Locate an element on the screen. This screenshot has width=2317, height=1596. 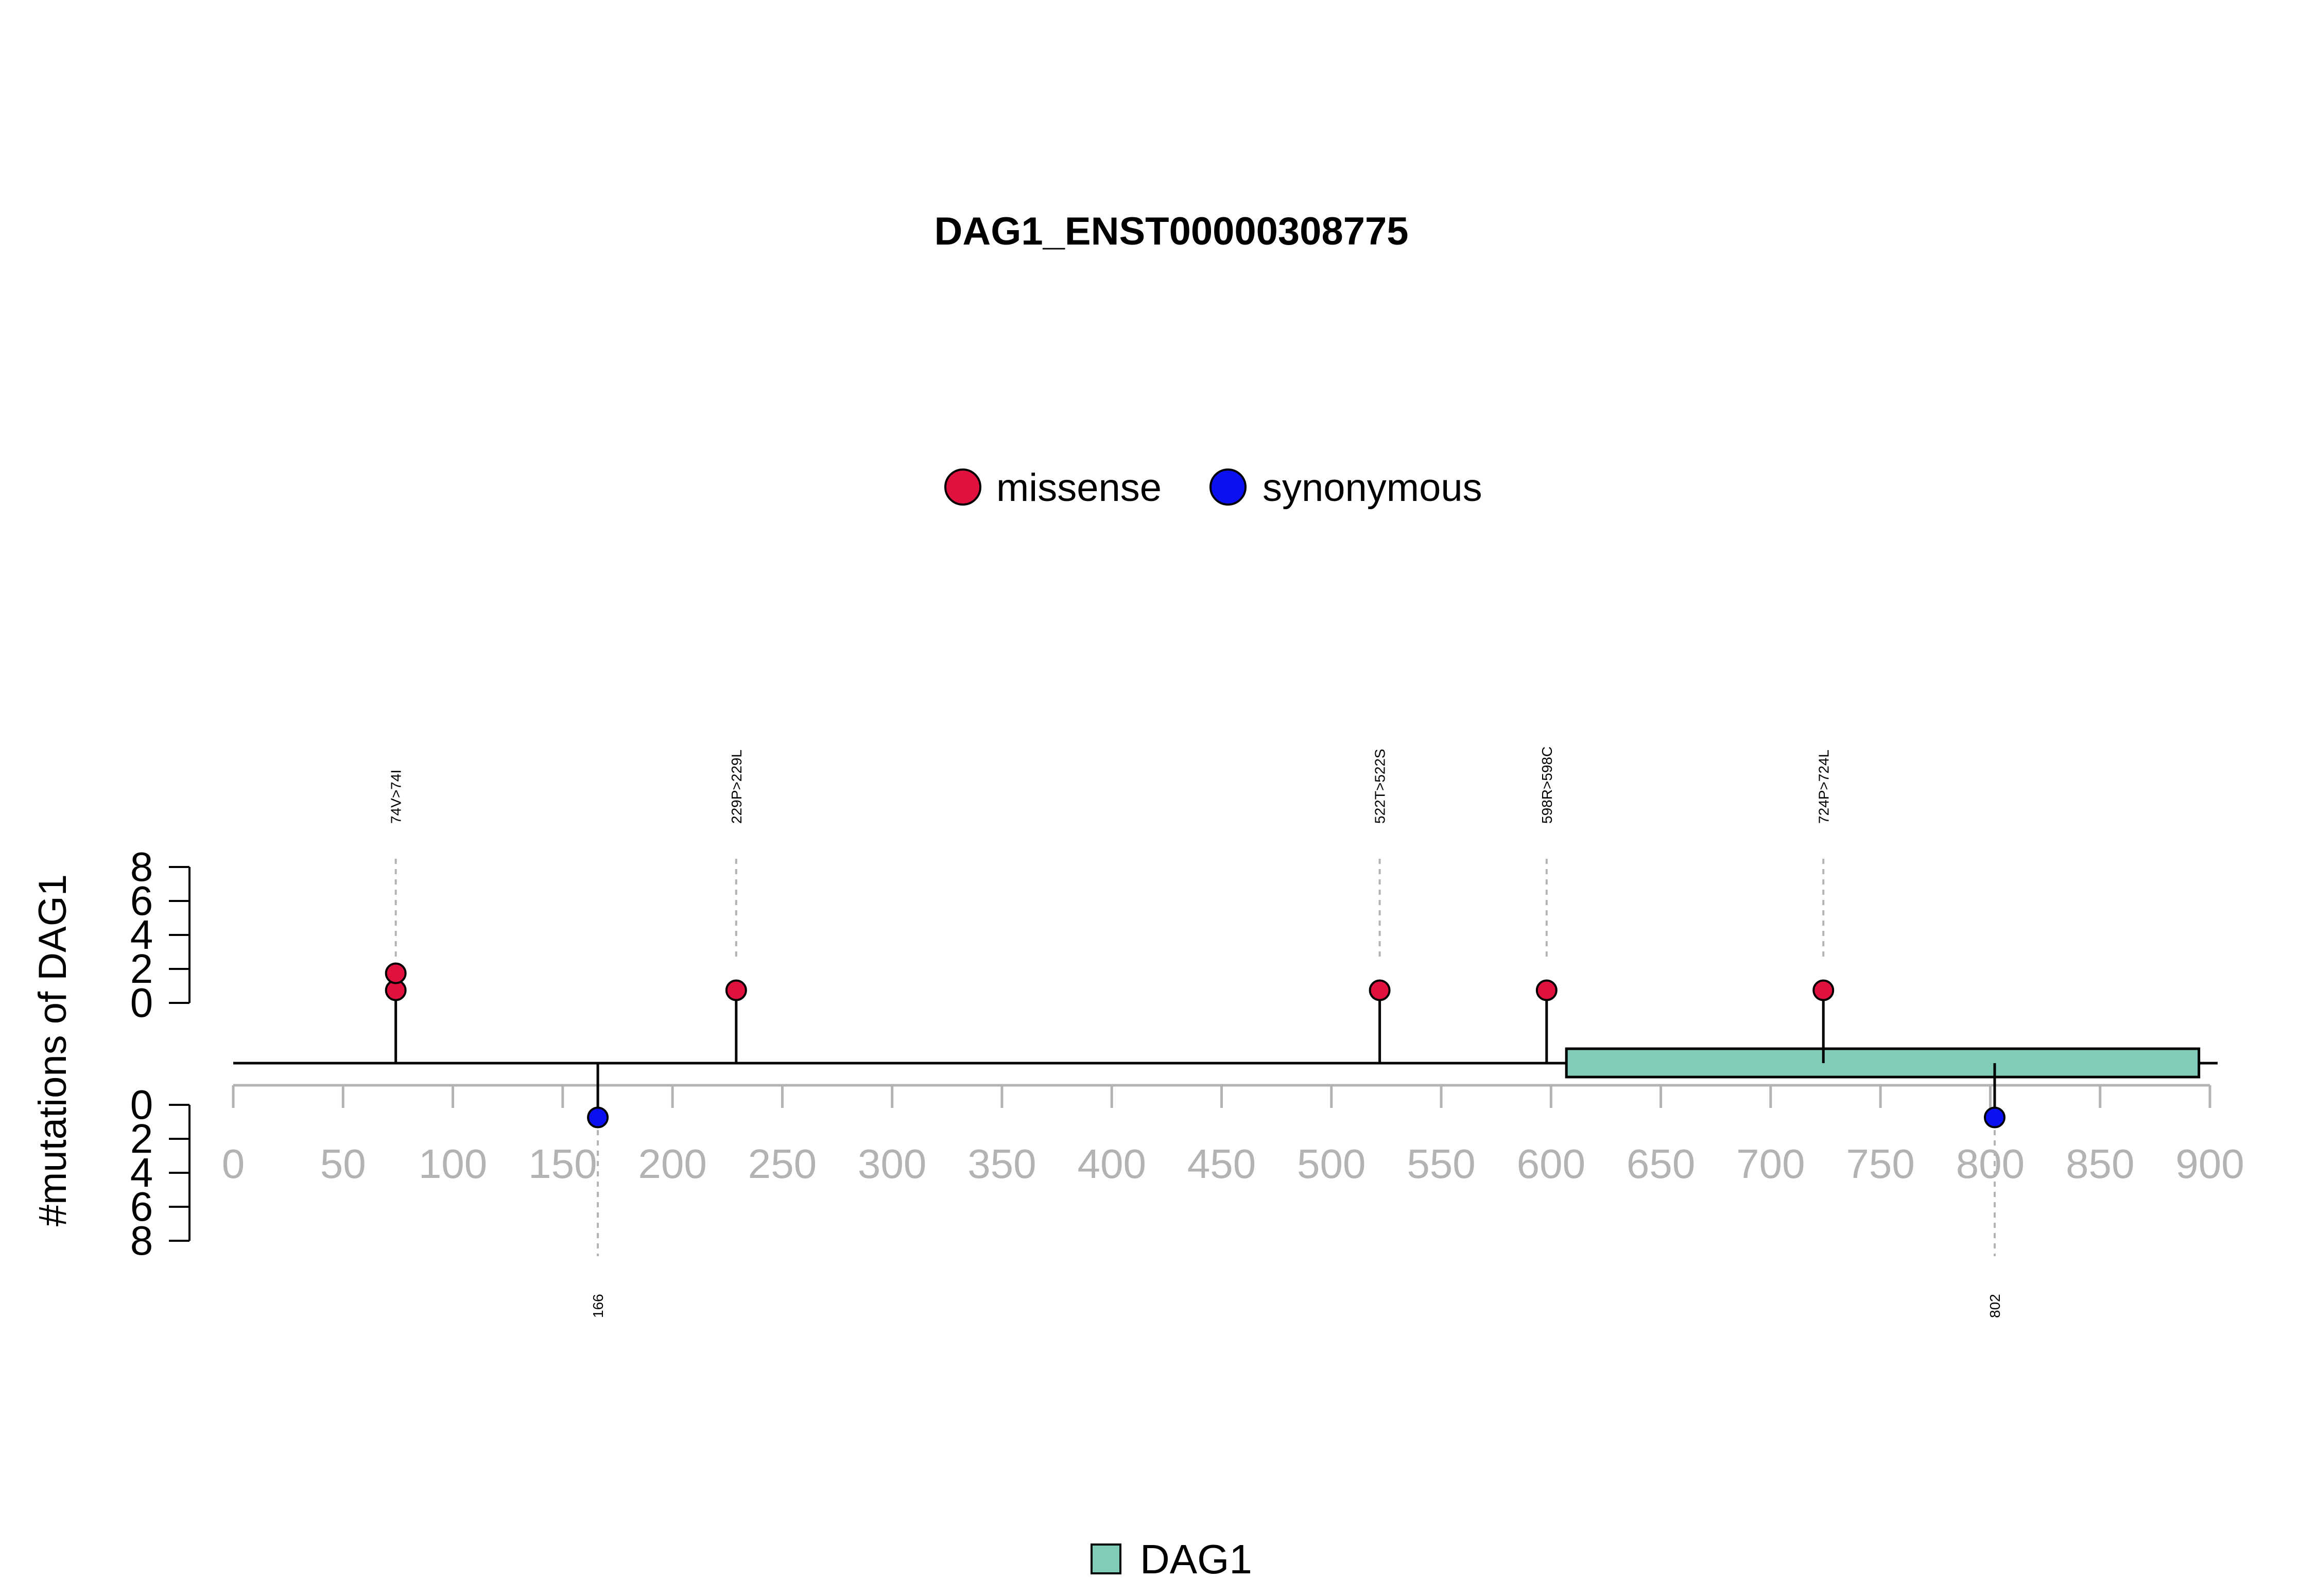
legend-mutation-types: missense synonymous is located at coordinates (1213, 488).